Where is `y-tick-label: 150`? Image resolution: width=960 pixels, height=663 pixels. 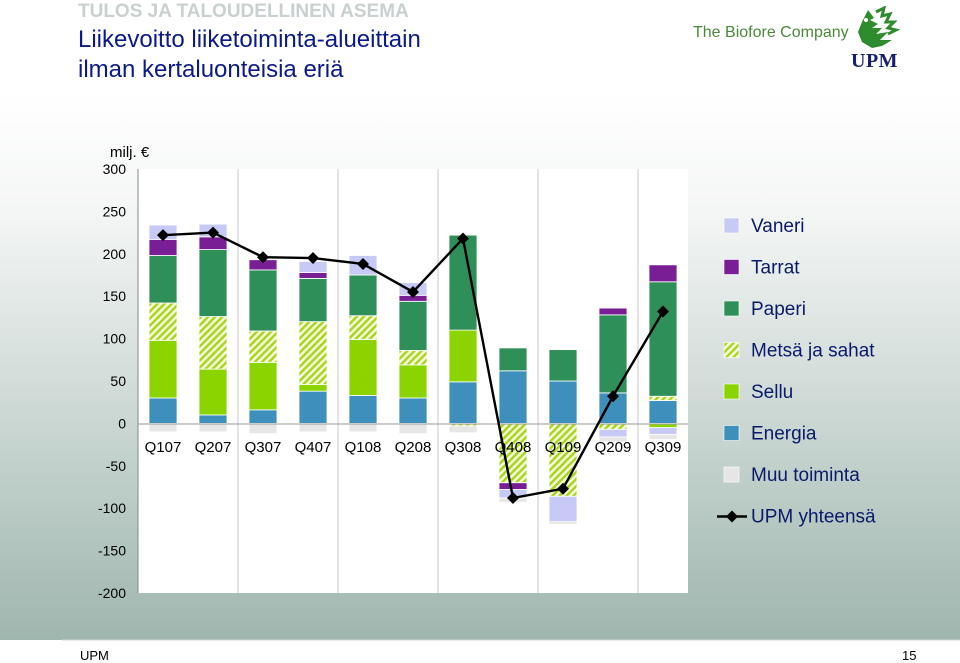
y-tick-label: 150 is located at coordinates (115, 296).